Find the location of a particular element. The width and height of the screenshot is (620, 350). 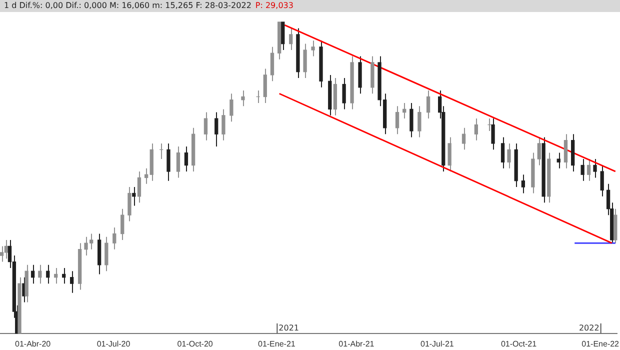

x-tick-label: 01-Oct-21 is located at coordinates (519, 343).